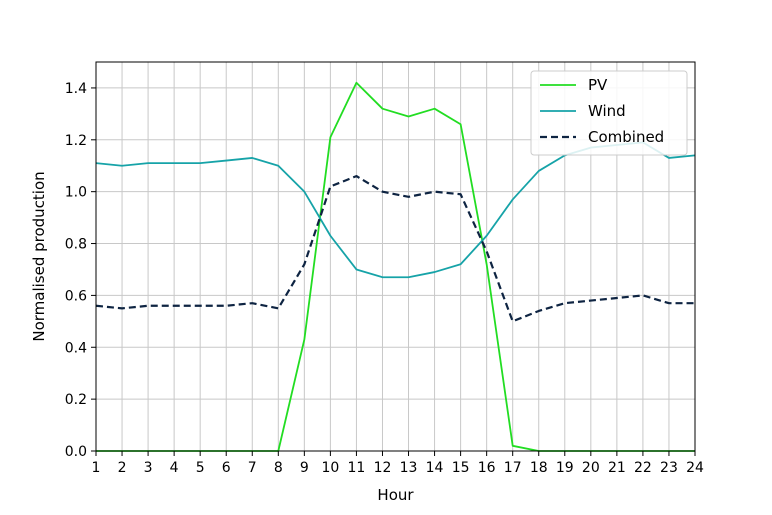 Image resolution: width=772 pixels, height=515 pixels. What do you see at coordinates (626, 137) in the screenshot?
I see `legend-label: Combined` at bounding box center [626, 137].